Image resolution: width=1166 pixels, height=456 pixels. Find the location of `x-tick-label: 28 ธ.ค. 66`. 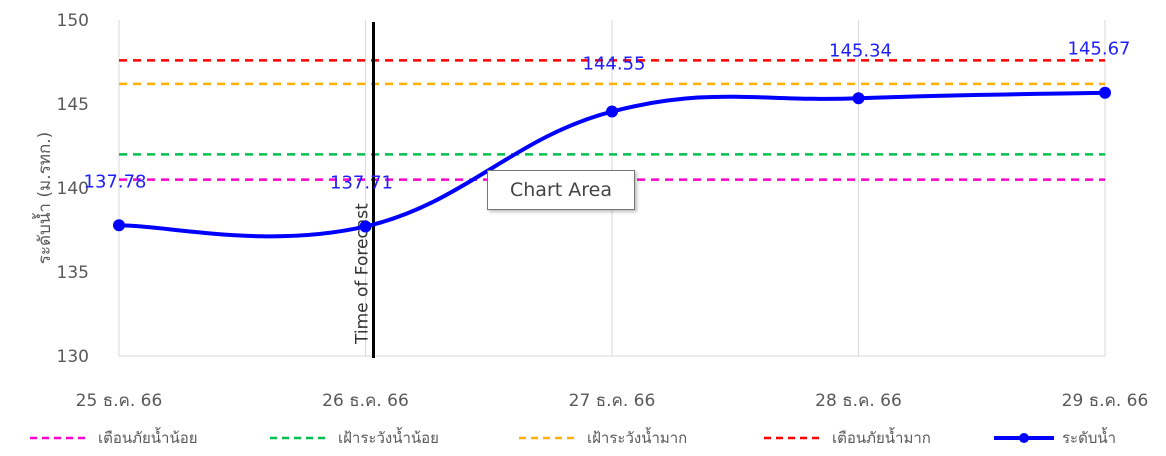

x-tick-label: 28 ธ.ค. 66 is located at coordinates (858, 401).